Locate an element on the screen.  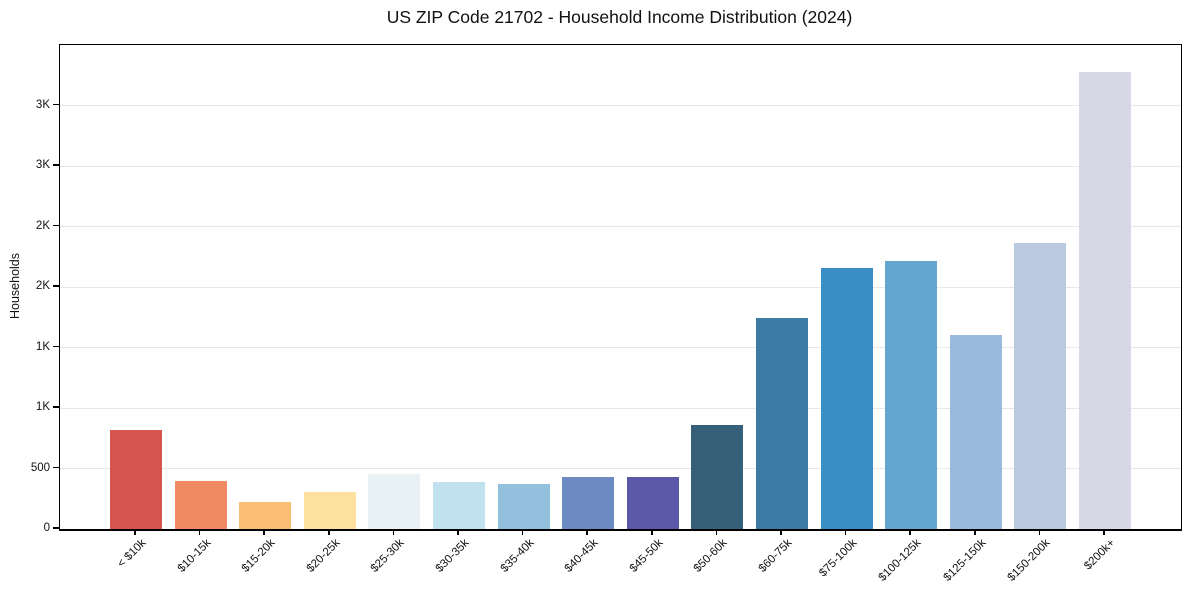
x-tick-label: $45-50k is located at coordinates (646, 556).